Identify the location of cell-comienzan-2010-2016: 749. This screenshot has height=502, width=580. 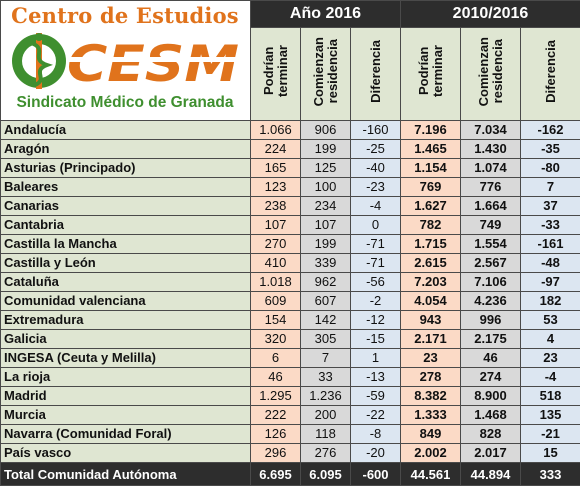
(490, 225).